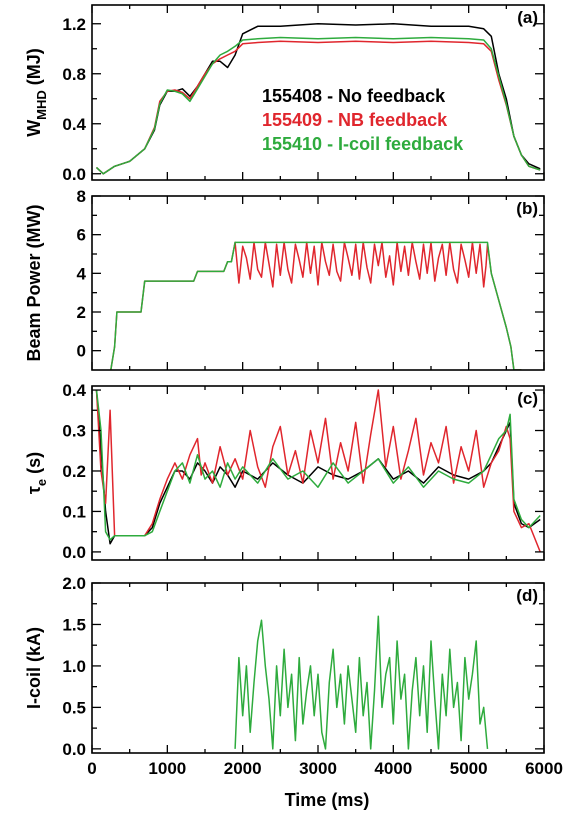 The width and height of the screenshot is (564, 813). Describe the element at coordinates (81, 351) in the screenshot. I see `y-tick-label: 0` at that location.